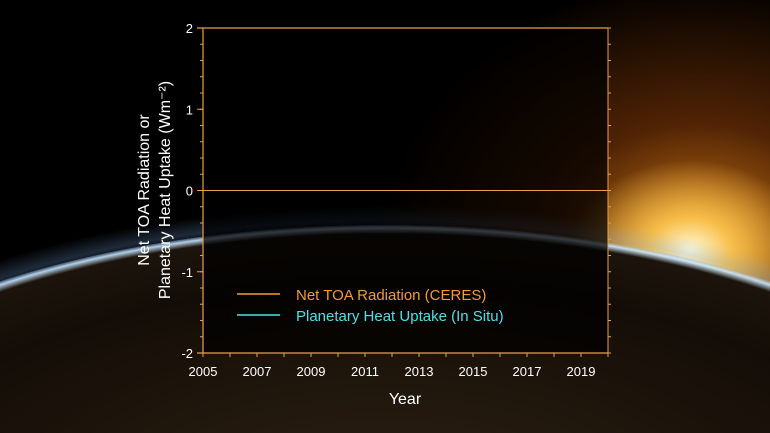 This screenshot has height=433, width=770. I want to click on x-tick-label: 2017, so click(527, 371).